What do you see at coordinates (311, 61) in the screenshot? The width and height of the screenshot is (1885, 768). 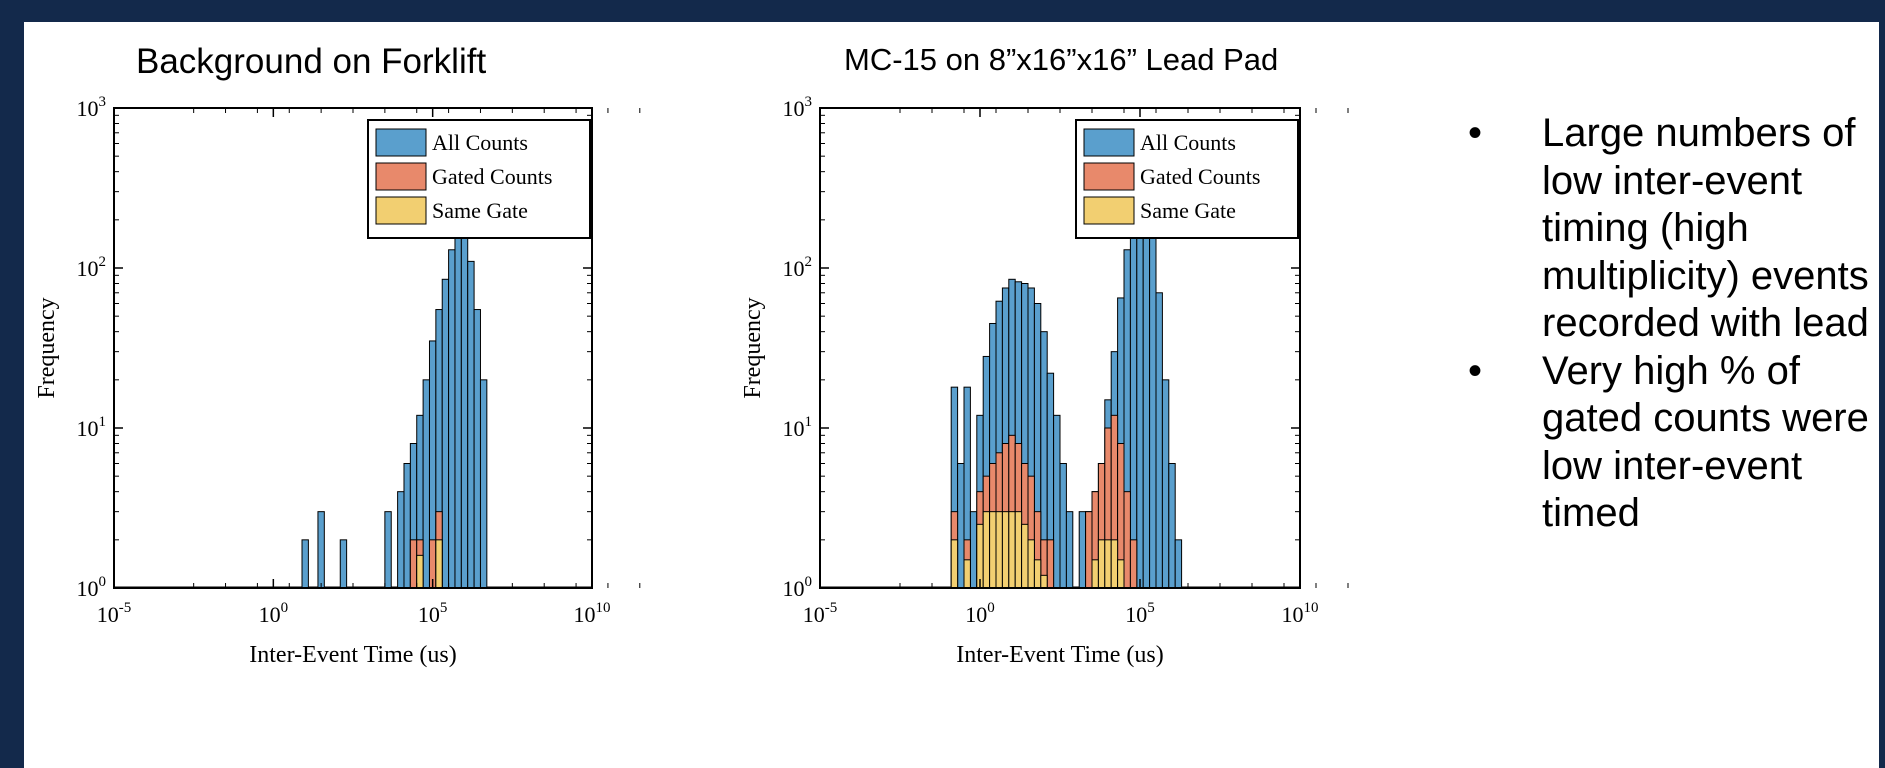 I see `left-chart-subtitle: Background on Forklift` at bounding box center [311, 61].